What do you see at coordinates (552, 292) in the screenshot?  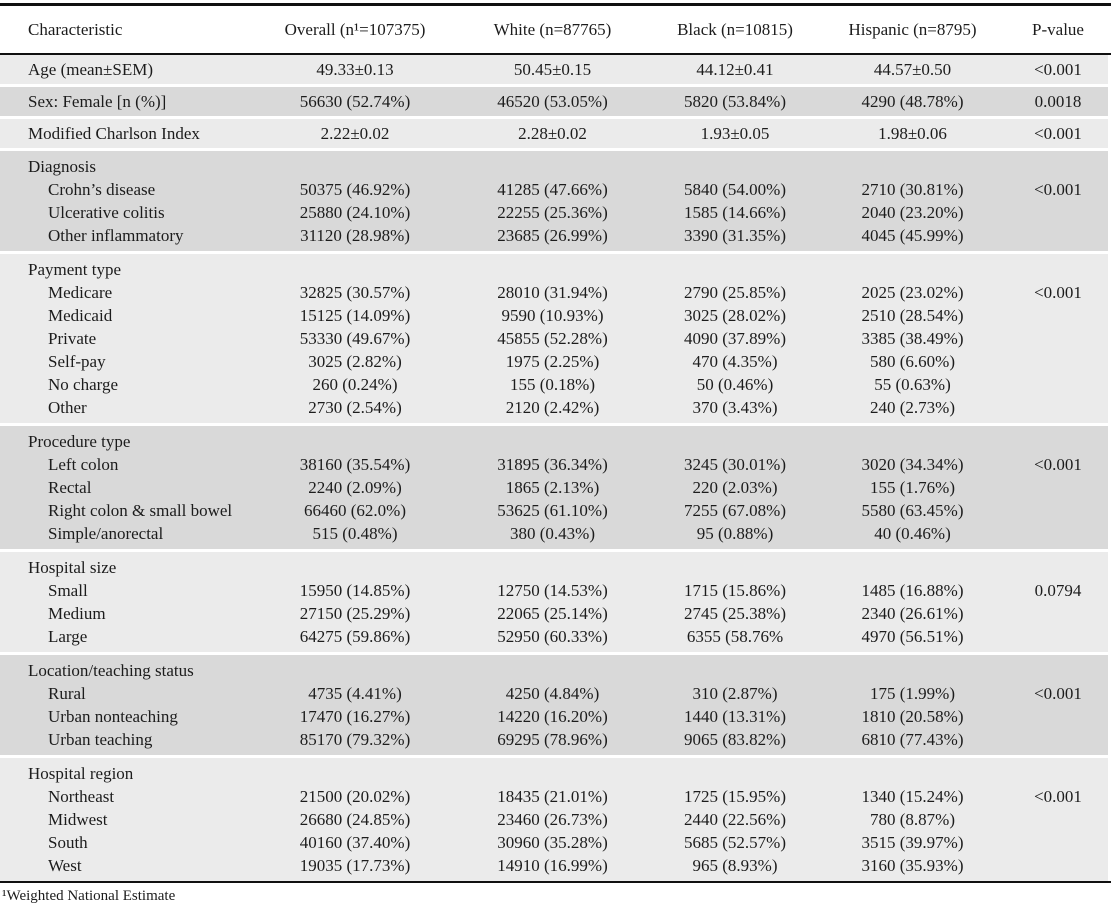 I see `value-cell: 28010 (31.94%)` at bounding box center [552, 292].